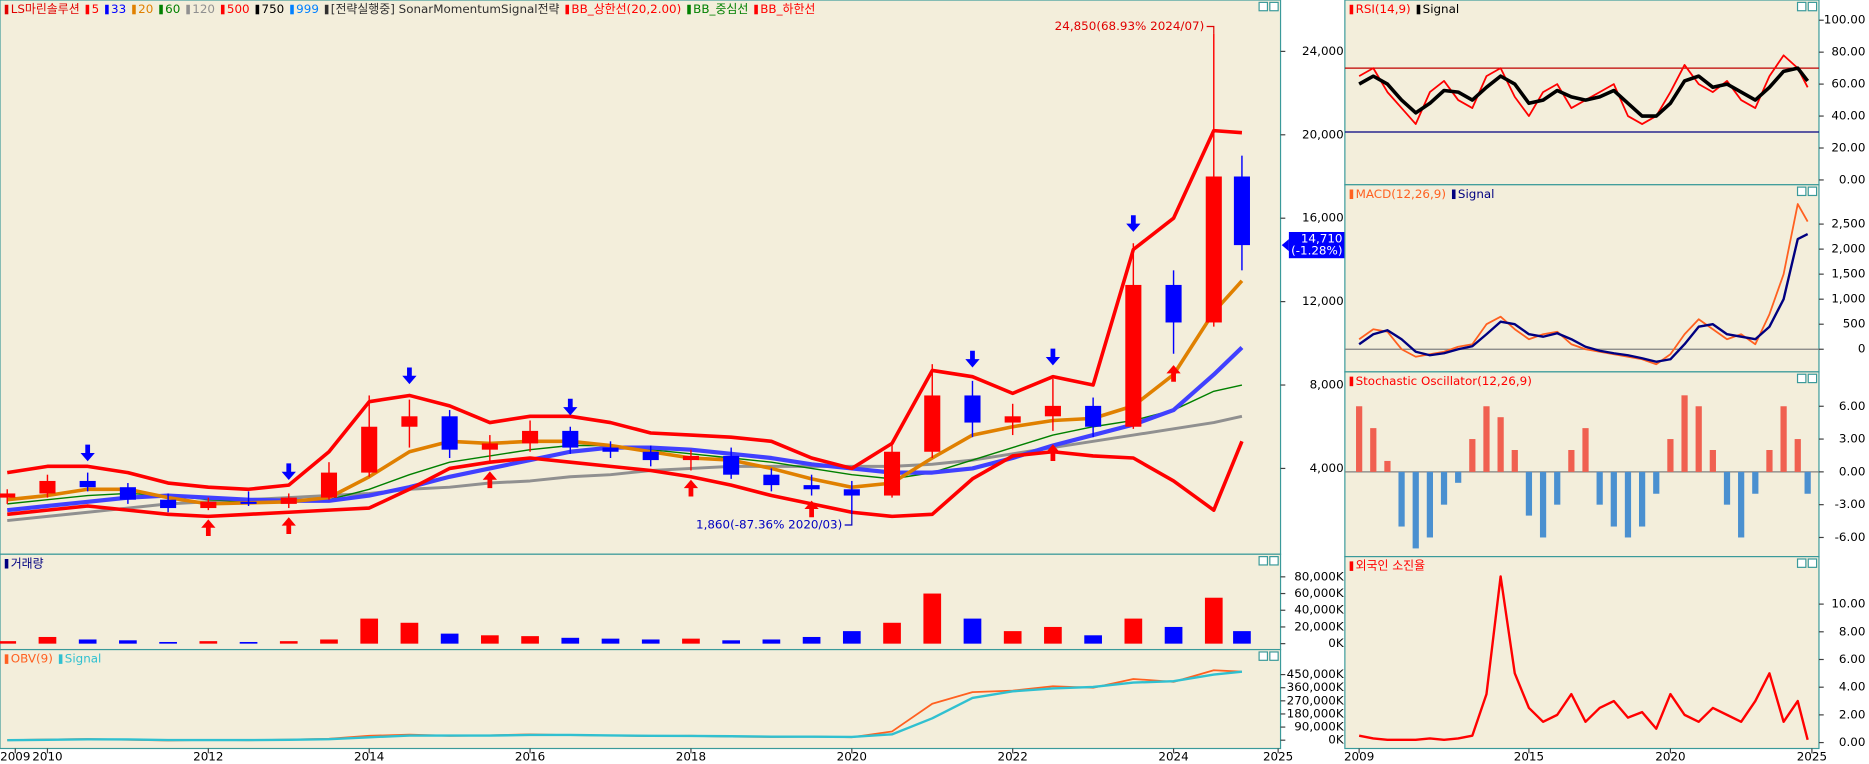  I want to click on legend-label: OBV(9), so click(32, 659).